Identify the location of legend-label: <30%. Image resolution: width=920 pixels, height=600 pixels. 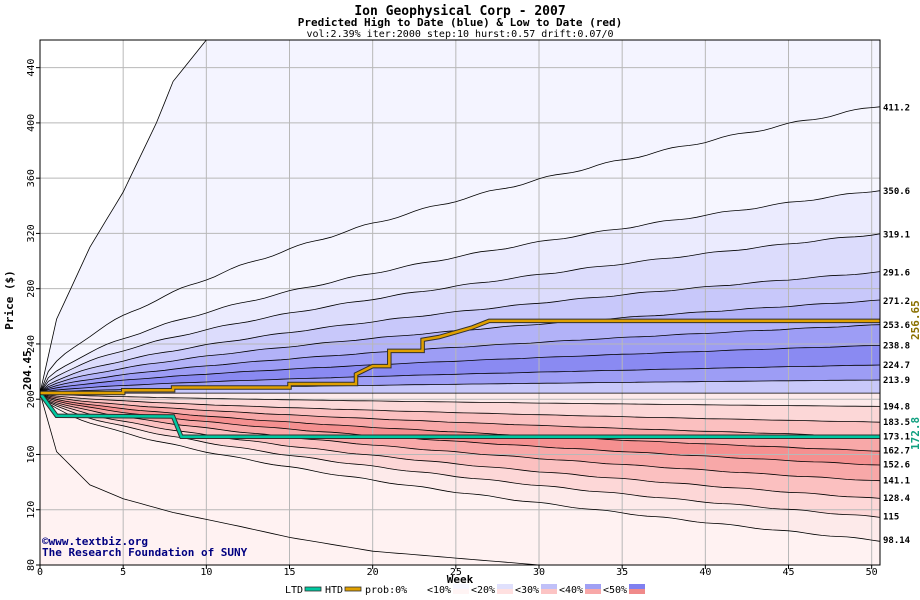
(527, 590).